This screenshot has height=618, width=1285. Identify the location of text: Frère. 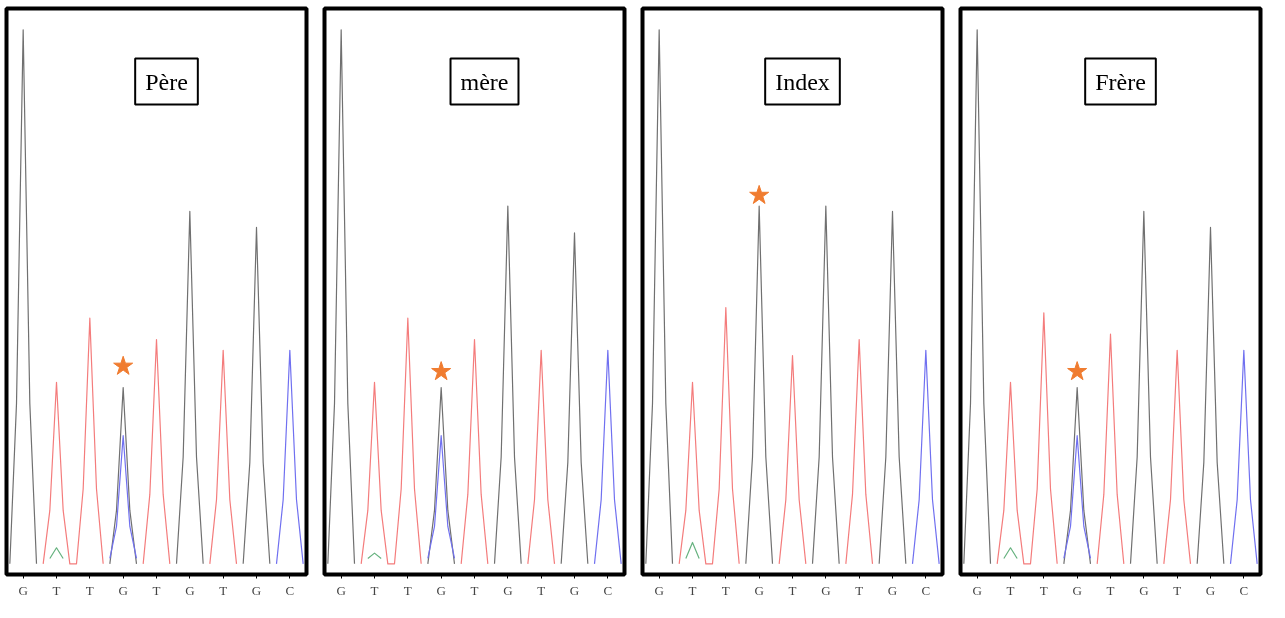
(1120, 81).